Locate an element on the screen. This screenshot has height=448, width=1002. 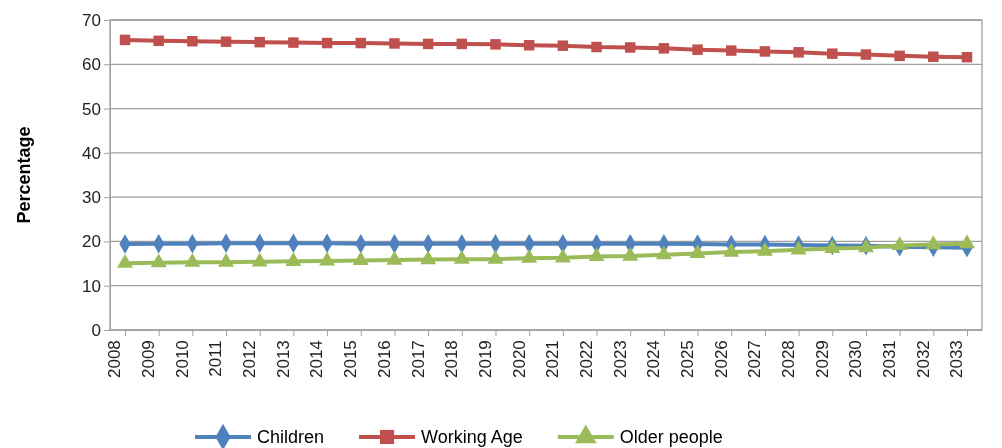
x-tick-label: 2010 is located at coordinates (182, 359).